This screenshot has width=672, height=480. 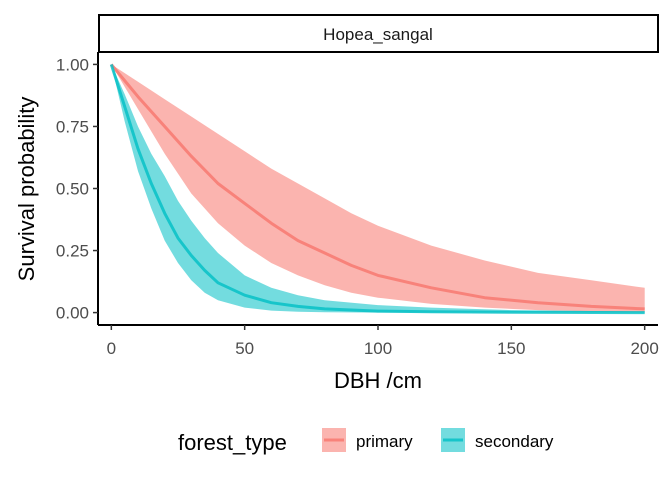 I want to click on facet-strip: Hopea_sangal, so click(x=378, y=33).